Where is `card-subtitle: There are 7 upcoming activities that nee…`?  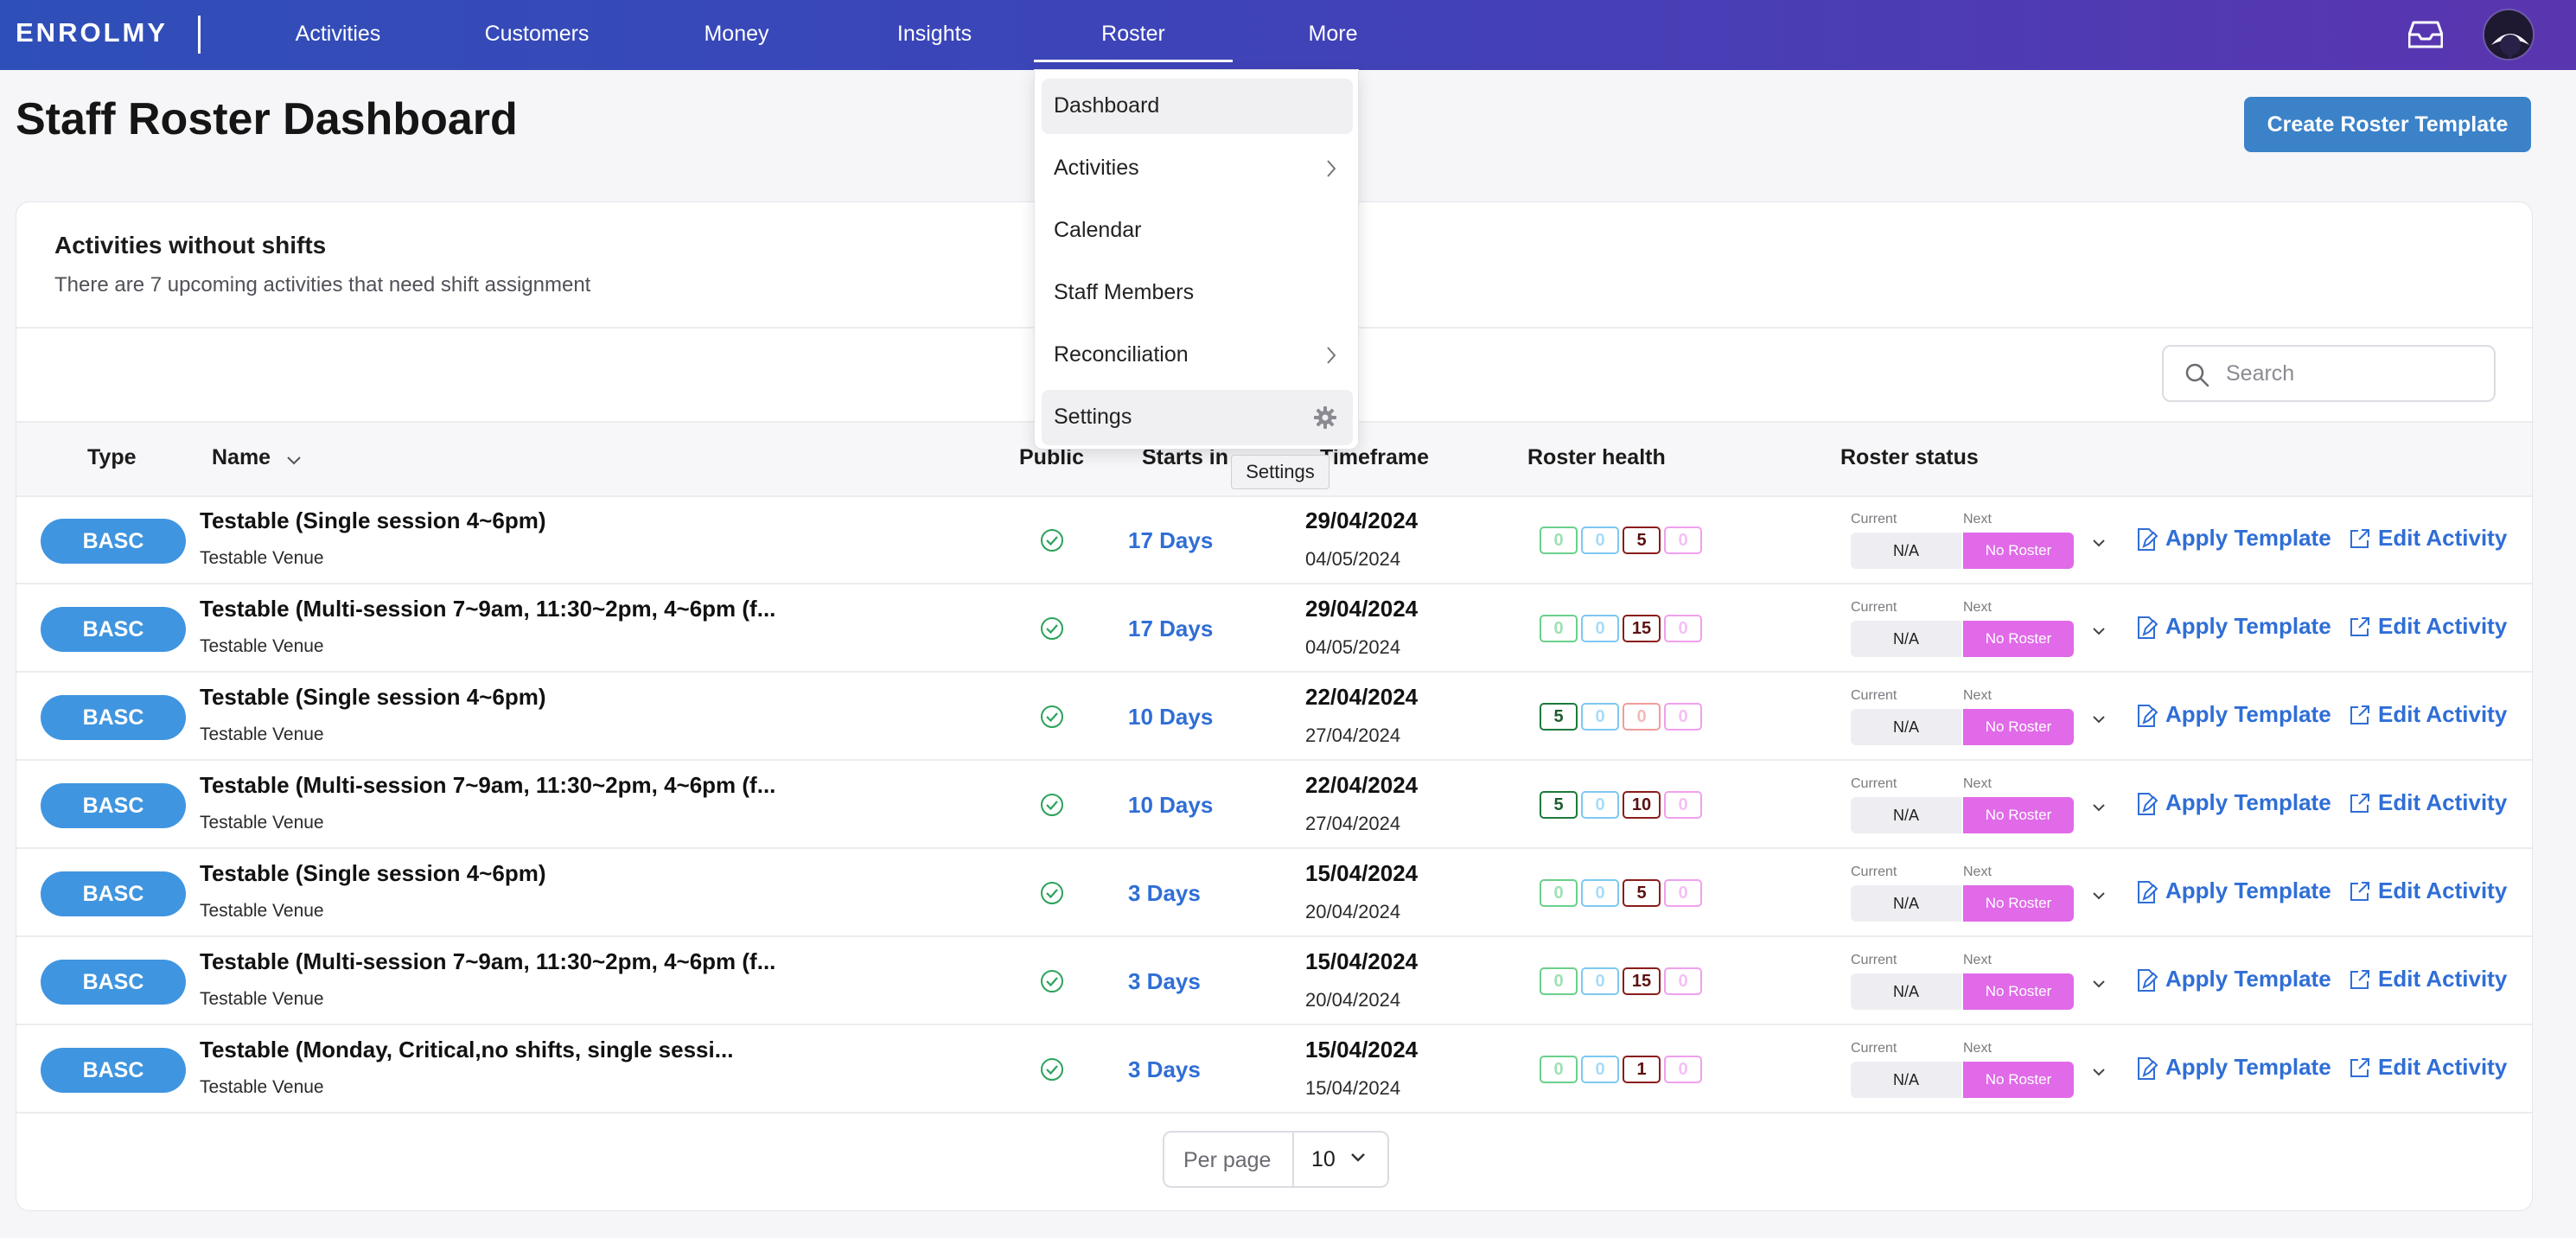
card-subtitle: There are 7 upcoming activities that nee… is located at coordinates (322, 285).